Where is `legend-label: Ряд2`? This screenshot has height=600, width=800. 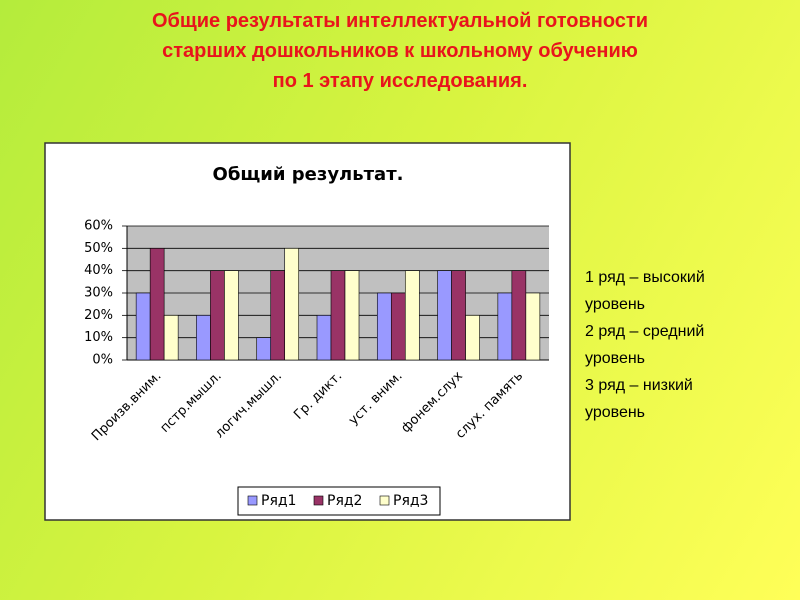
legend-label: Ряд2 is located at coordinates (344, 501).